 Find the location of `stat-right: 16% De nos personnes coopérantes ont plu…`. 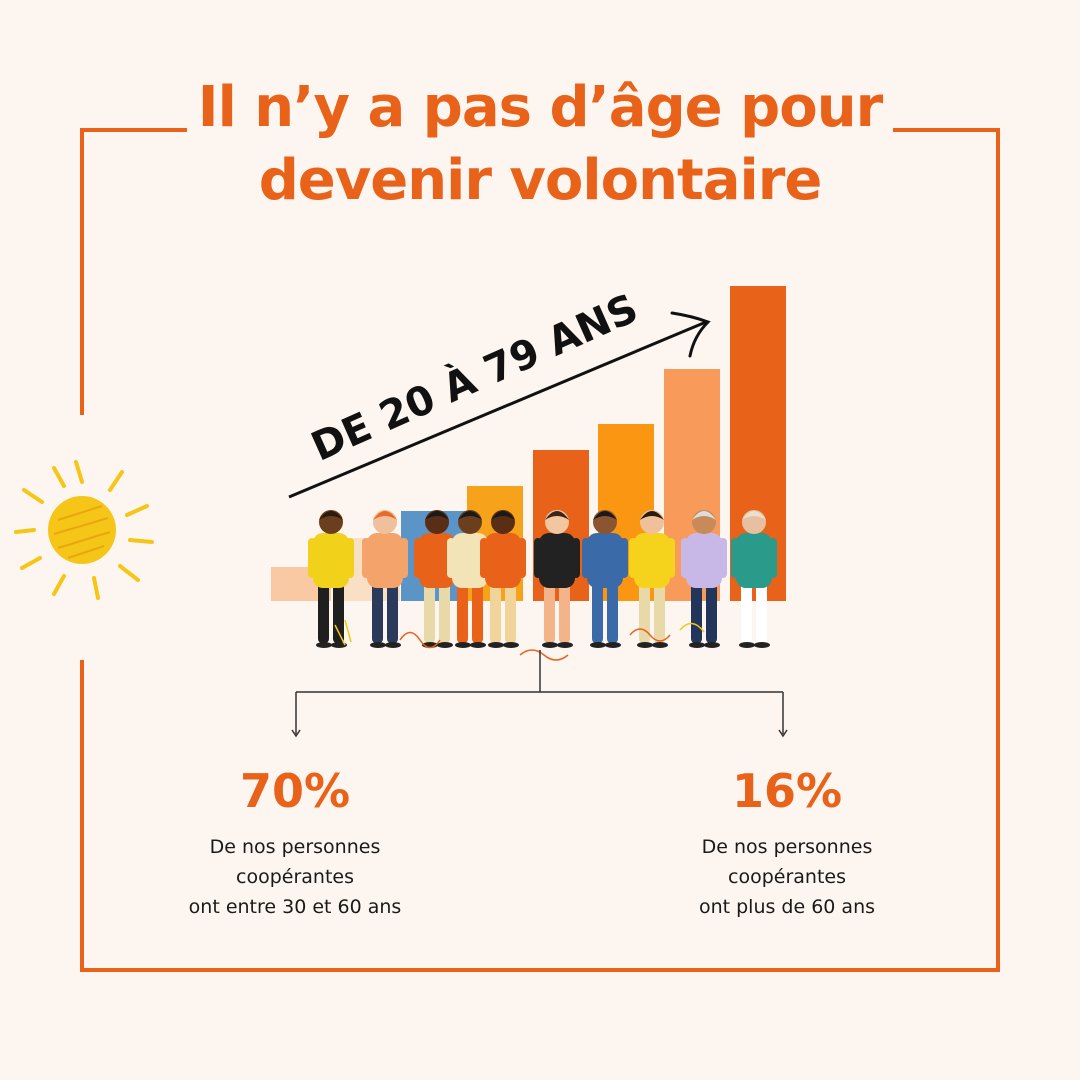

stat-right: 16% De nos personnes coopérantes ont plu… is located at coordinates (787, 845).